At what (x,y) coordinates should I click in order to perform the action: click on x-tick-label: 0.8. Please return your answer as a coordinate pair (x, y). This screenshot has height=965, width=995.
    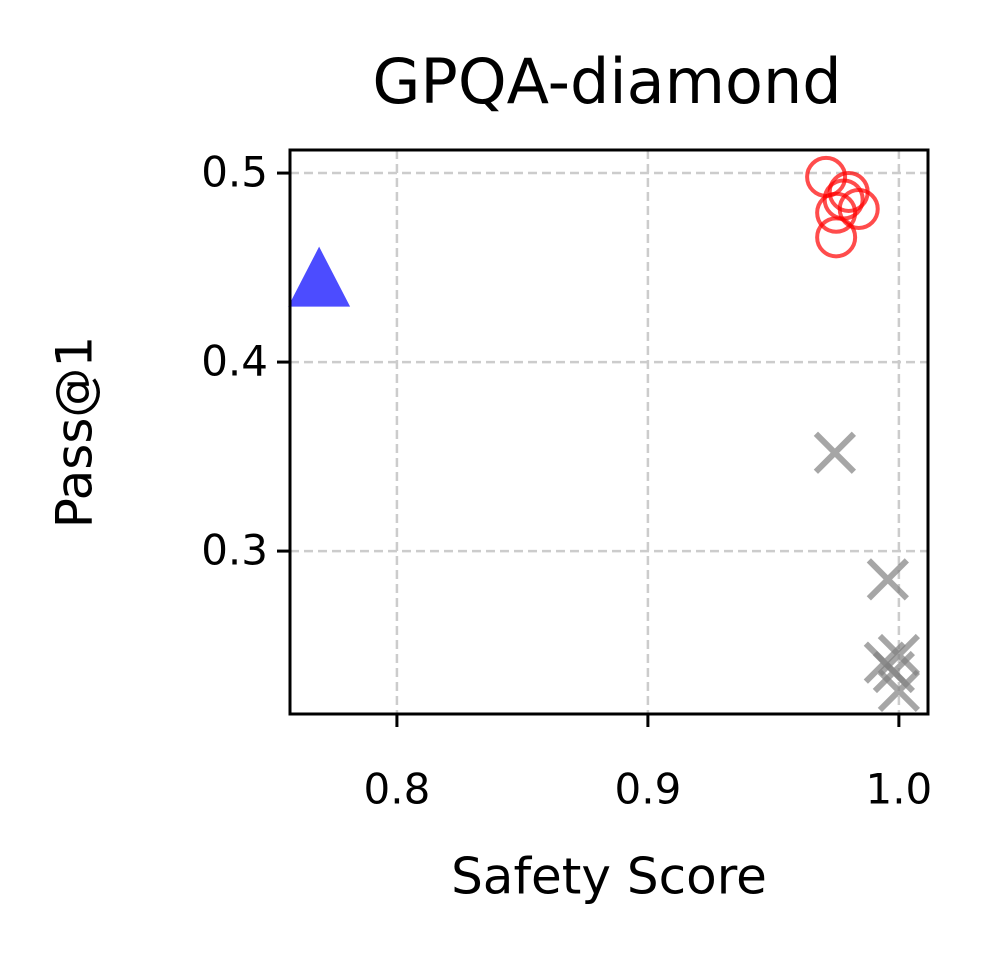
    Looking at the image, I should click on (397, 789).